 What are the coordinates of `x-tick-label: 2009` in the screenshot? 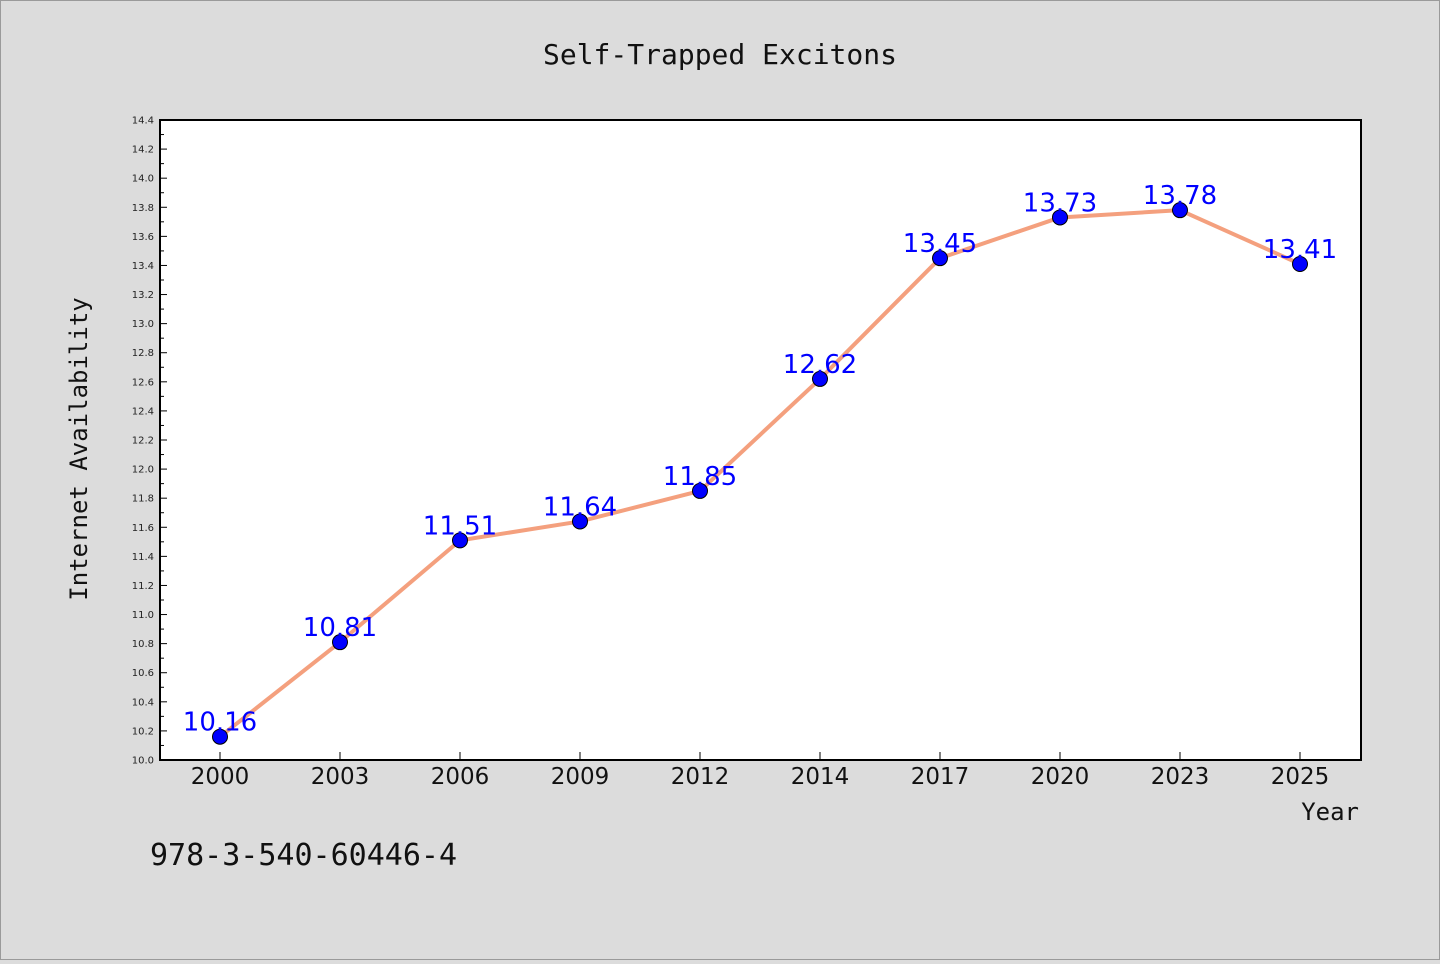 It's located at (580, 777).